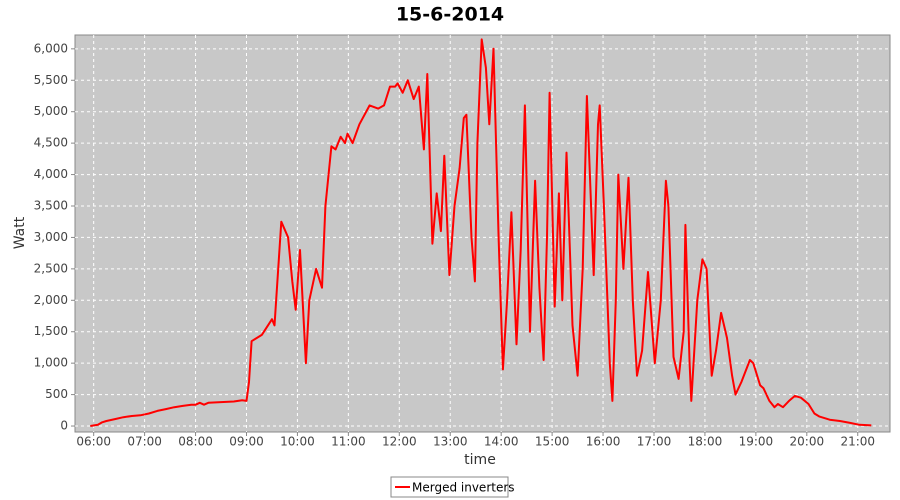 This screenshot has height=500, width=900. Describe the element at coordinates (51, 331) in the screenshot. I see `y-tick-label: 1,500` at that location.